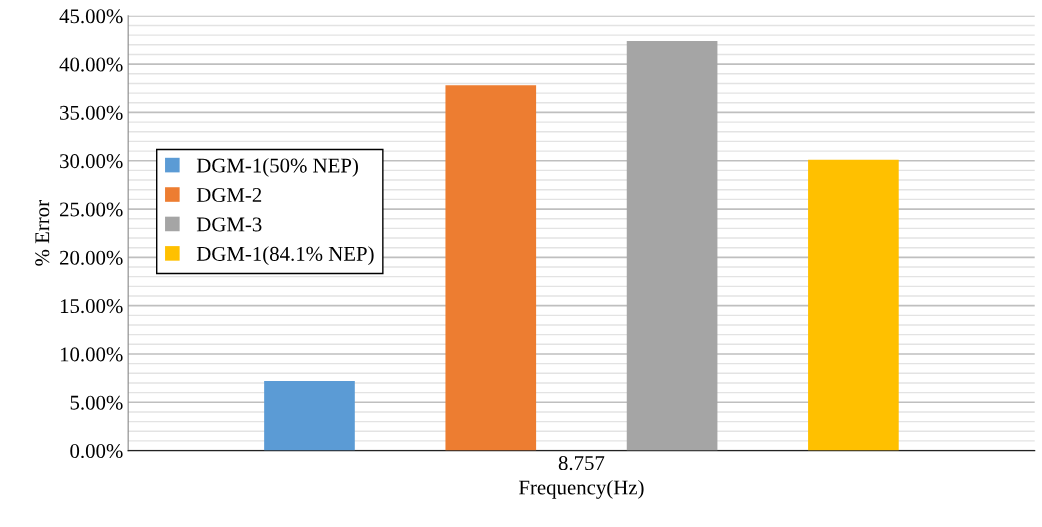 Image resolution: width=1042 pixels, height=527 pixels. What do you see at coordinates (91, 16) in the screenshot?
I see `y-tick-label: 45.00%` at bounding box center [91, 16].